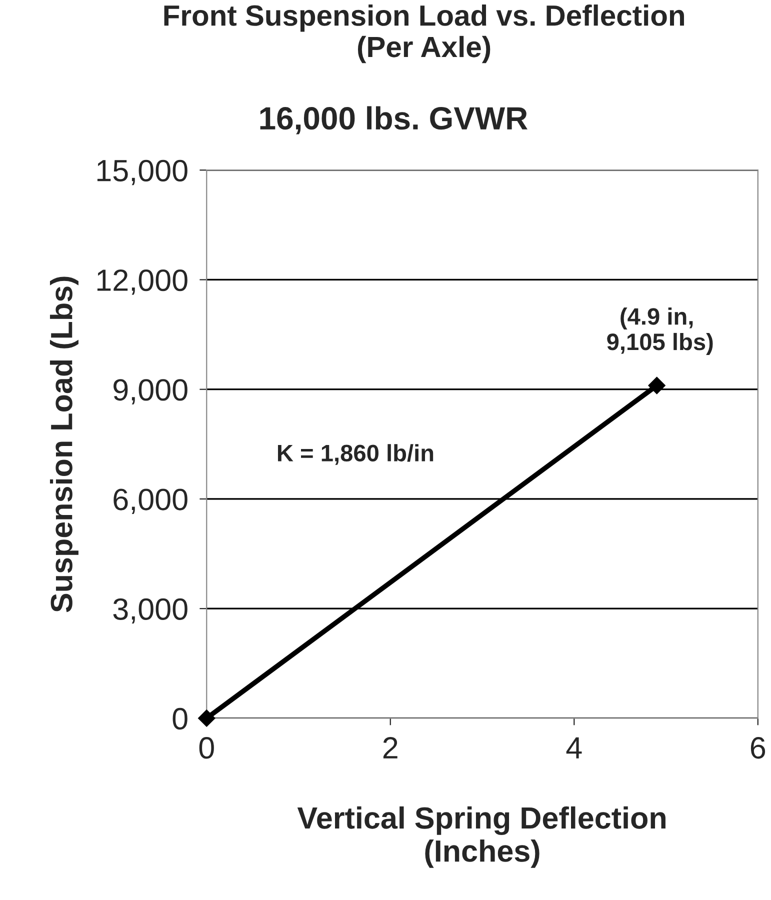  I want to click on x-axis-title: Vertical Spring Deflection (Inches), so click(481, 837).